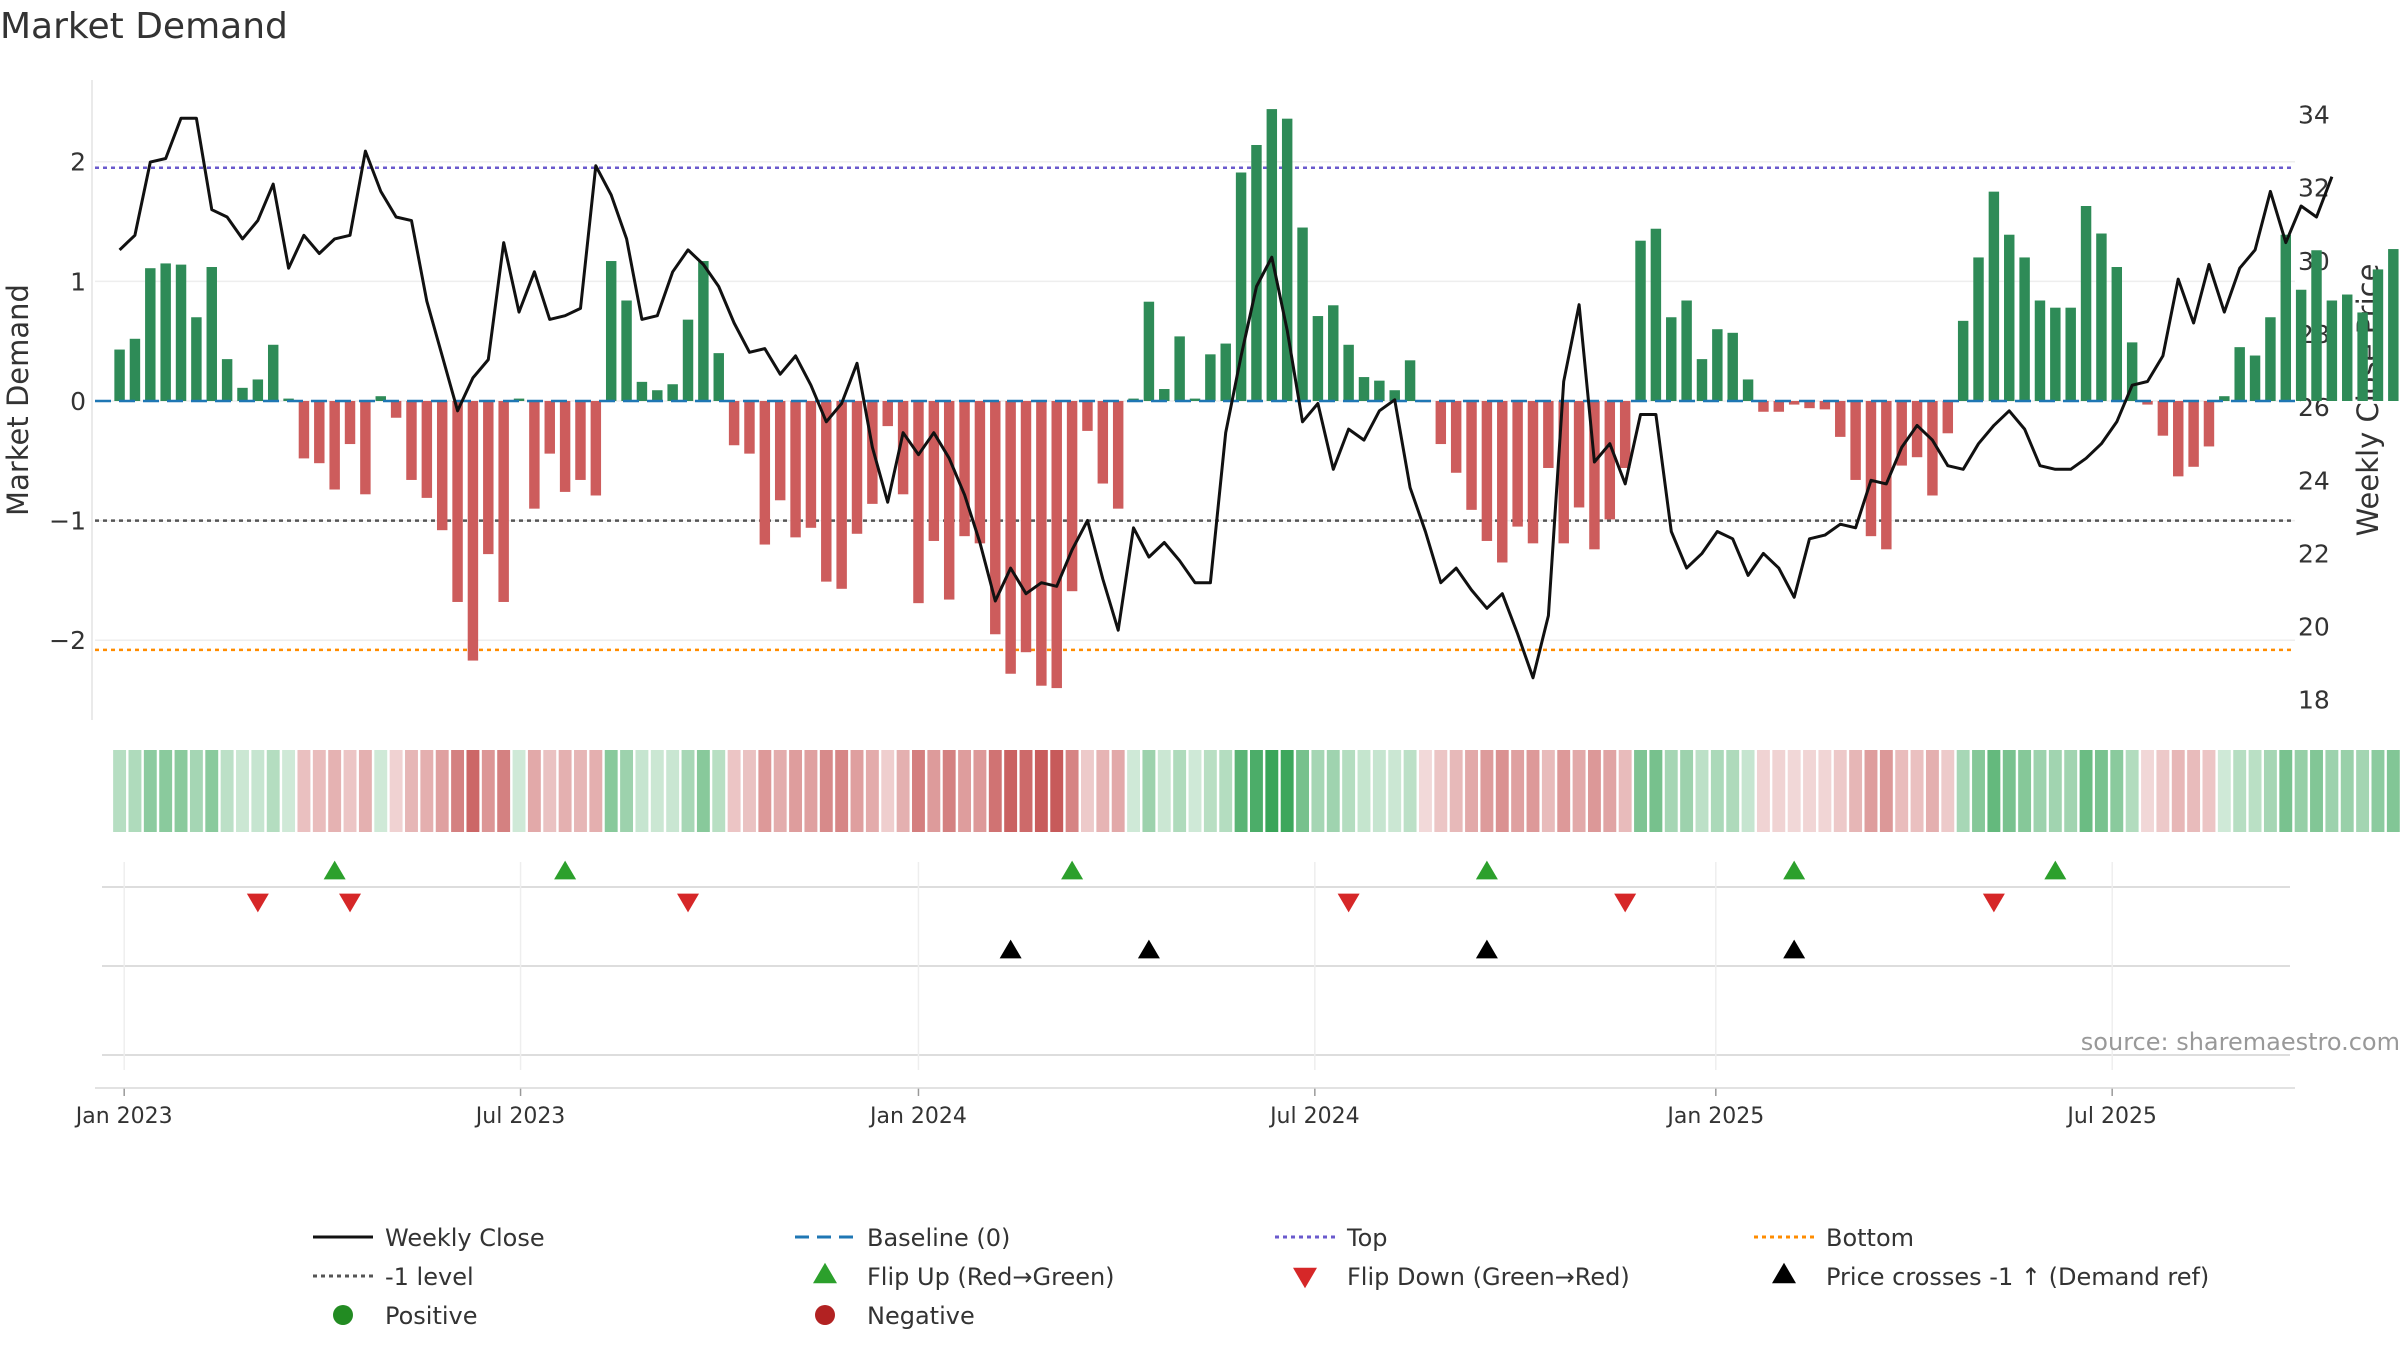  I want to click on price-cross-marker, so click(1010, 949).